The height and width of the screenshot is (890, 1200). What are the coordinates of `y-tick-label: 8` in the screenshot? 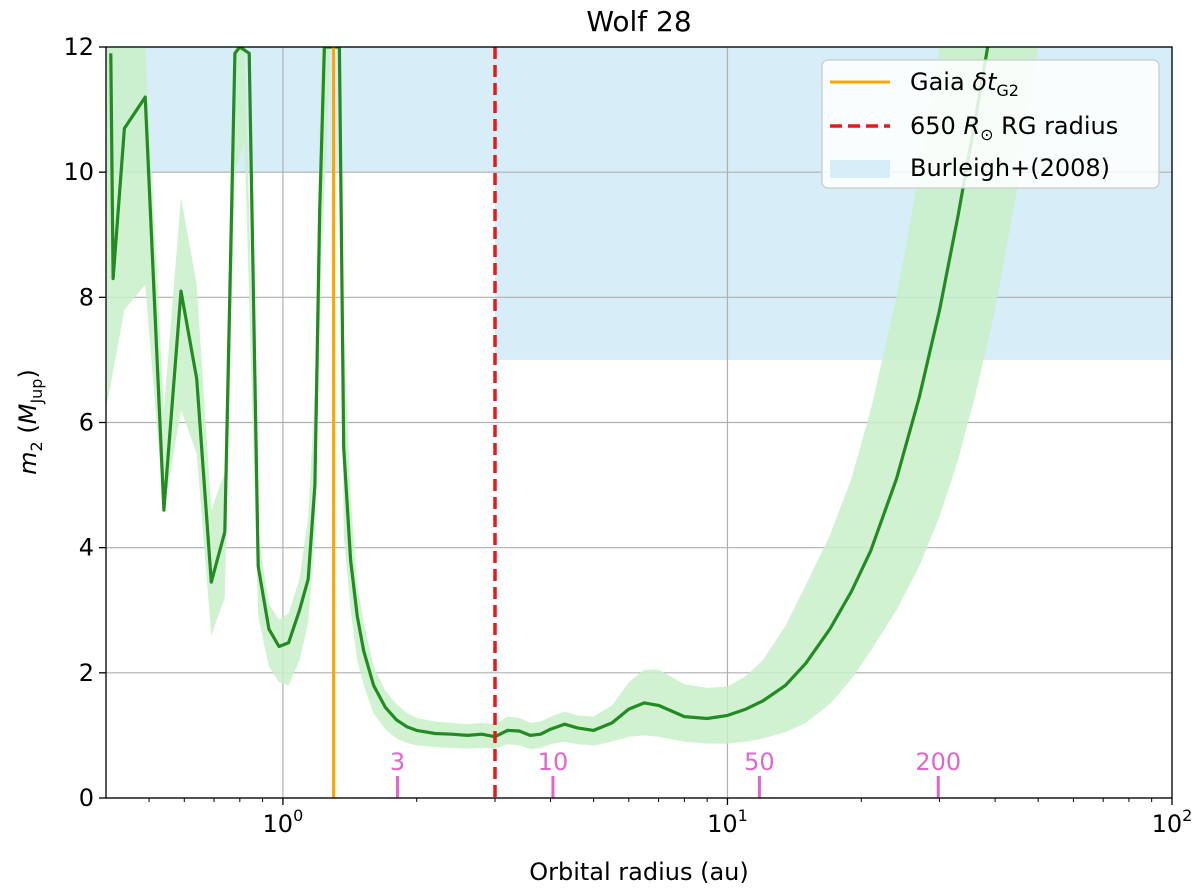 It's located at (86, 297).